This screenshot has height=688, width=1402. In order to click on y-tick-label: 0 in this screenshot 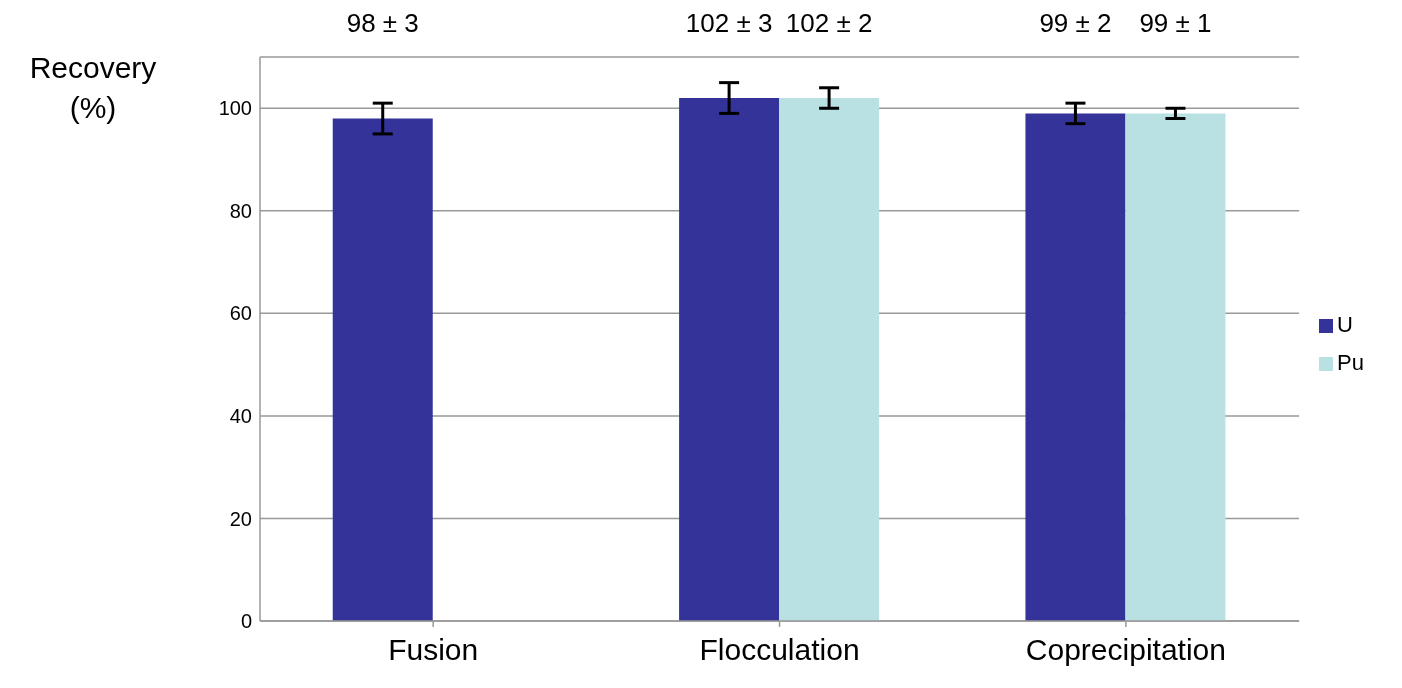, I will do `click(246, 621)`.